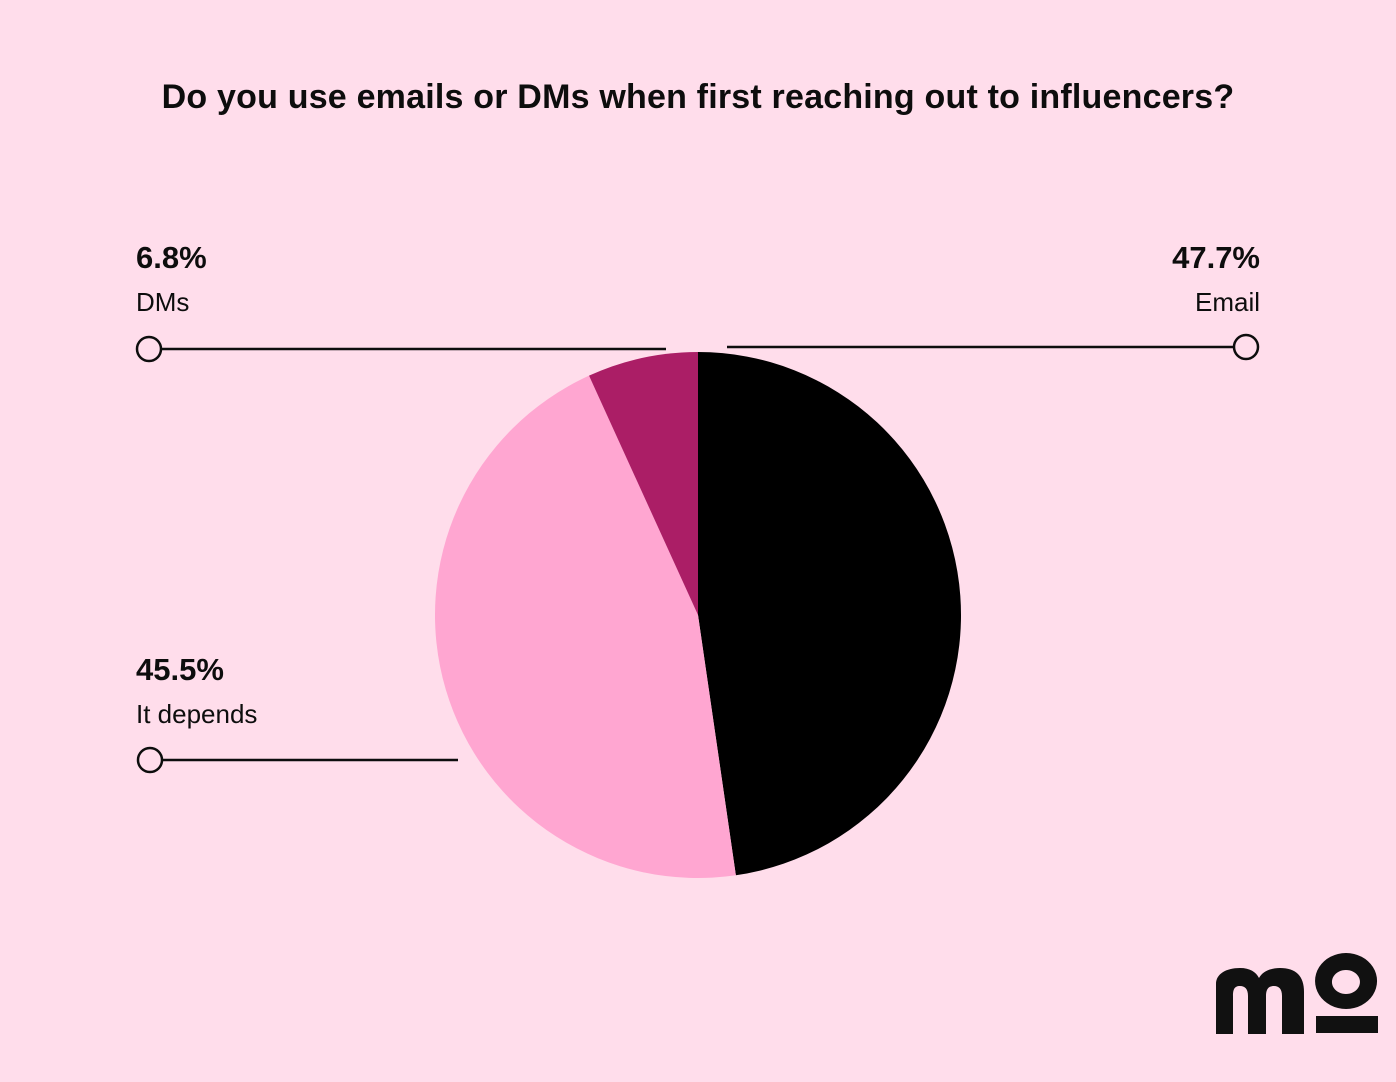 The width and height of the screenshot is (1396, 1082). I want to click on email-leader, so click(993, 347).